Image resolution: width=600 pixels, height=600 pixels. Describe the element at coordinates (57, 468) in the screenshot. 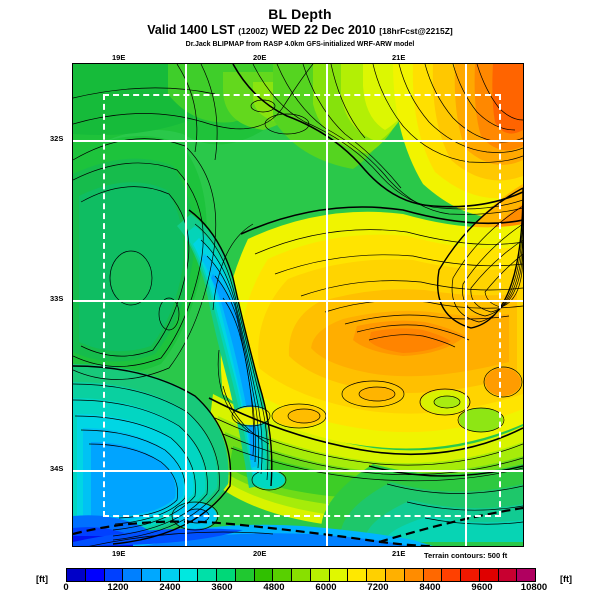

I see `lat-tick-left-2: 34S` at that location.